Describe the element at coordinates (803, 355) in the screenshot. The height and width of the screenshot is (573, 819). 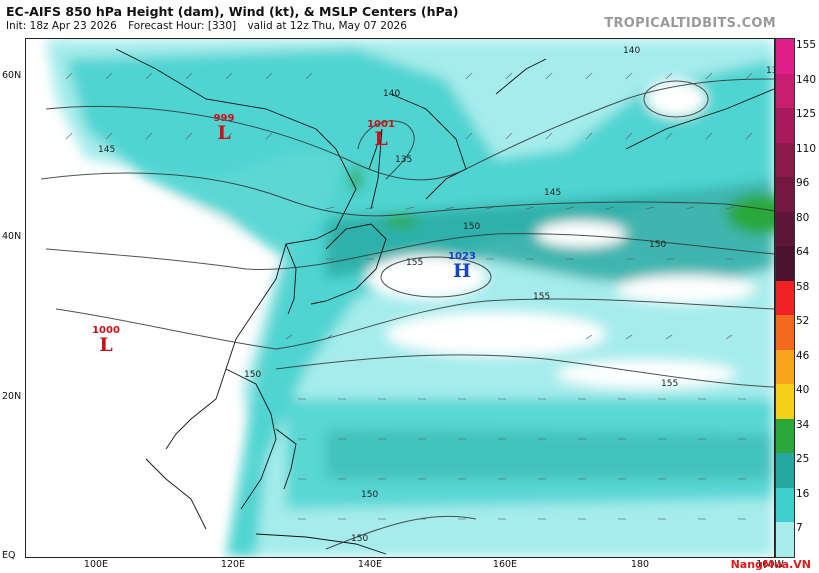
I see `colorbar-label: 46` at that location.